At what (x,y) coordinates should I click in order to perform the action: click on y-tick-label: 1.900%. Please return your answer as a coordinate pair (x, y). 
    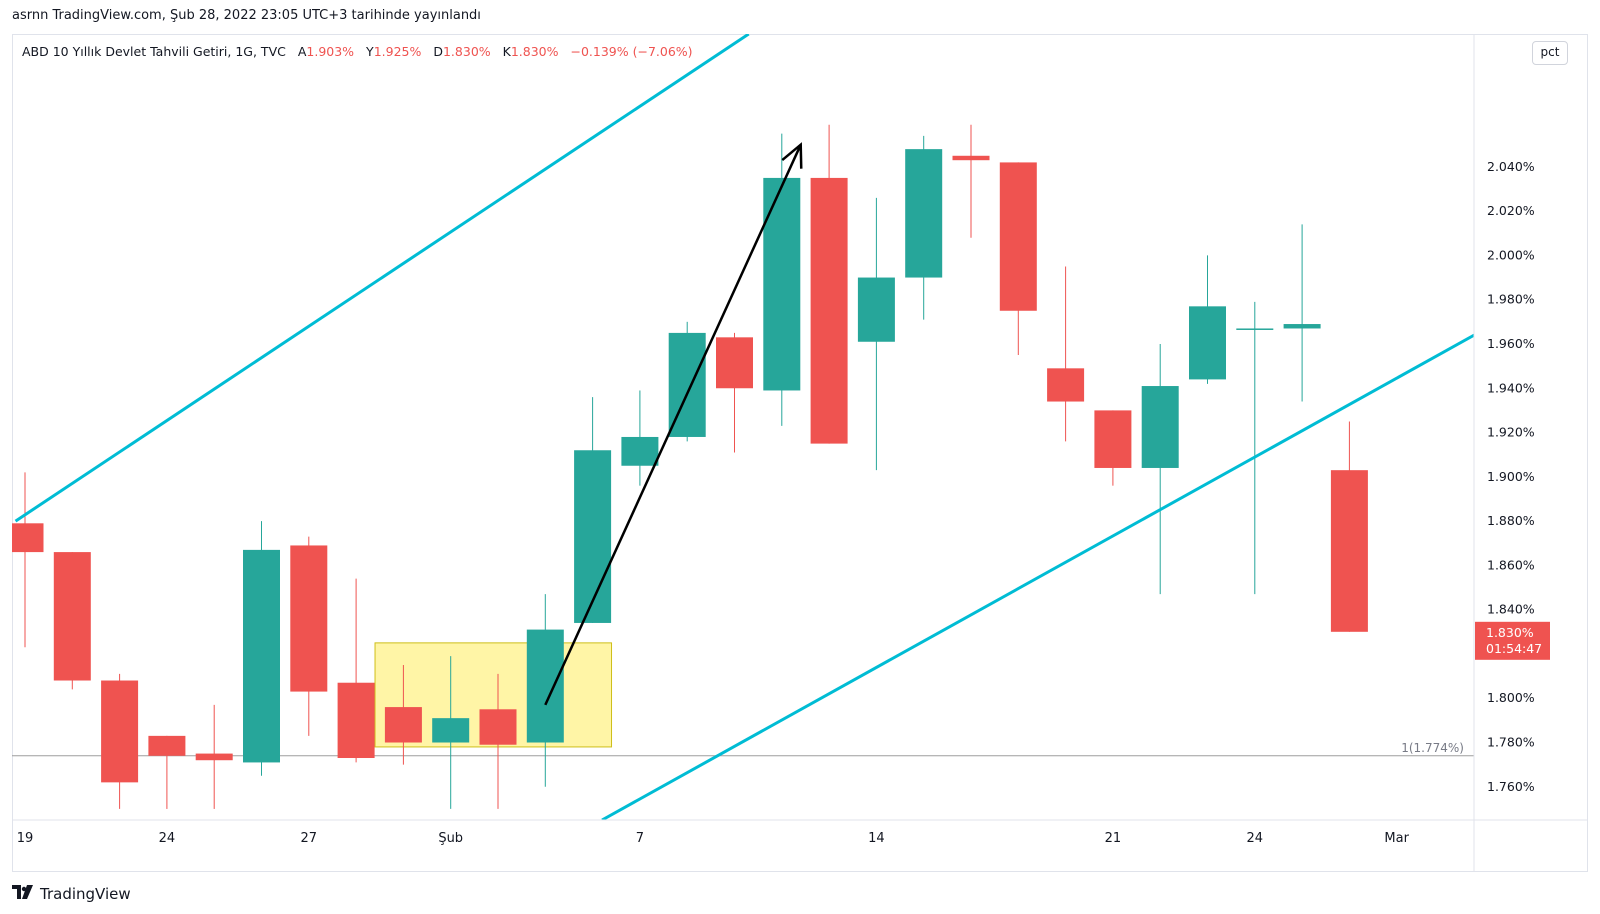
    Looking at the image, I should click on (1511, 476).